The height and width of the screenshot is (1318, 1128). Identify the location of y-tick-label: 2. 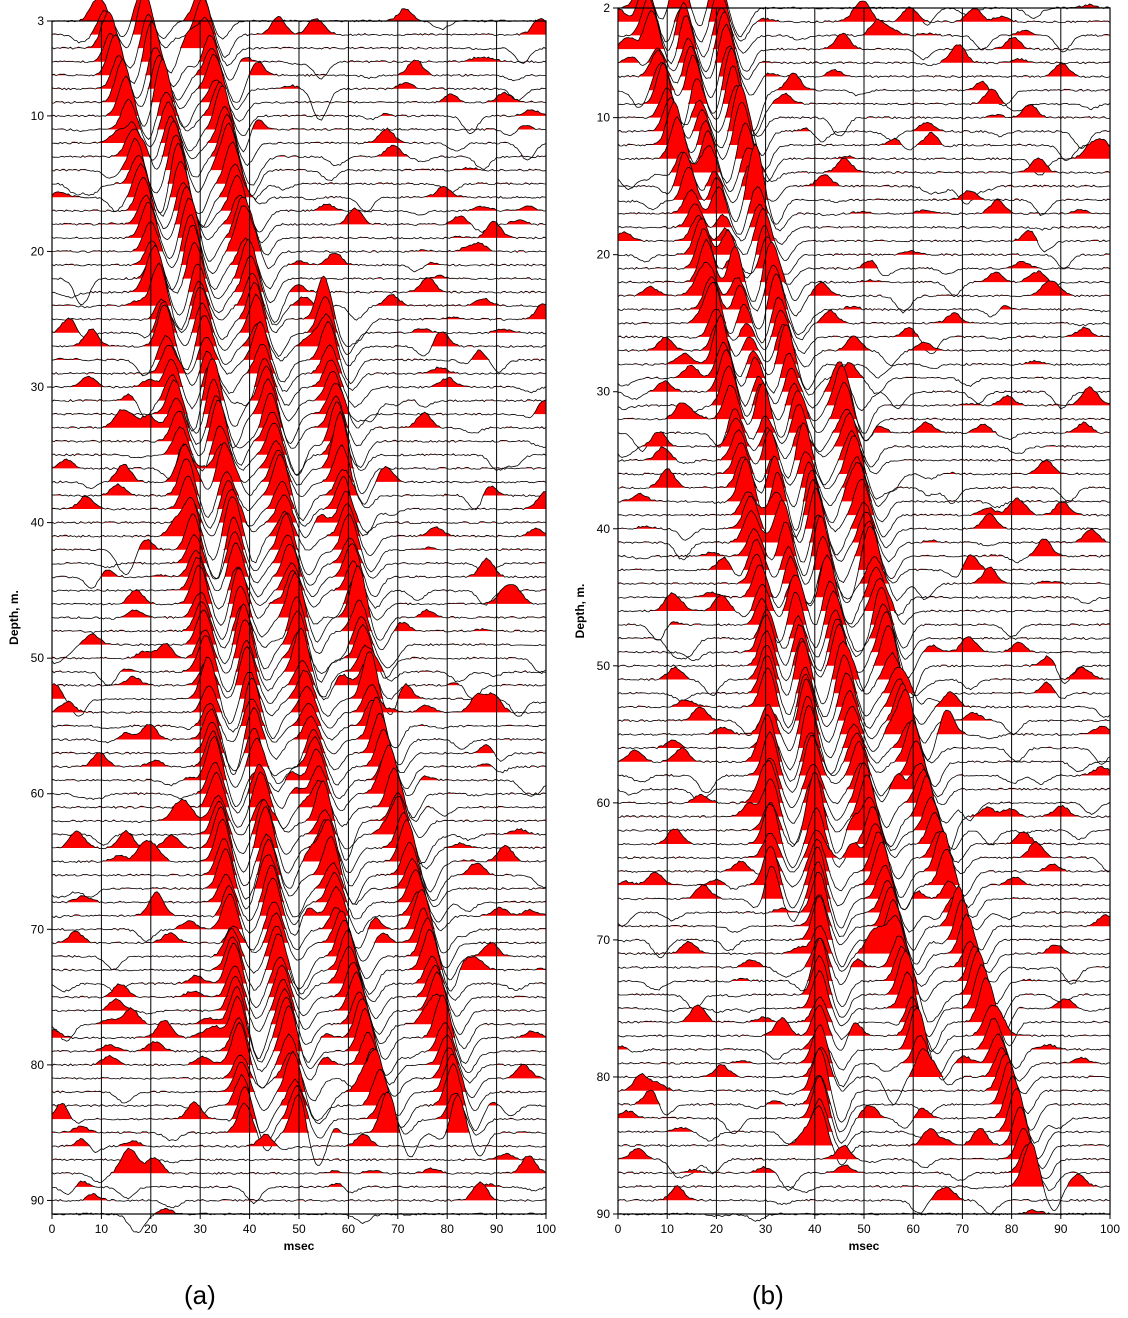
(606, 8).